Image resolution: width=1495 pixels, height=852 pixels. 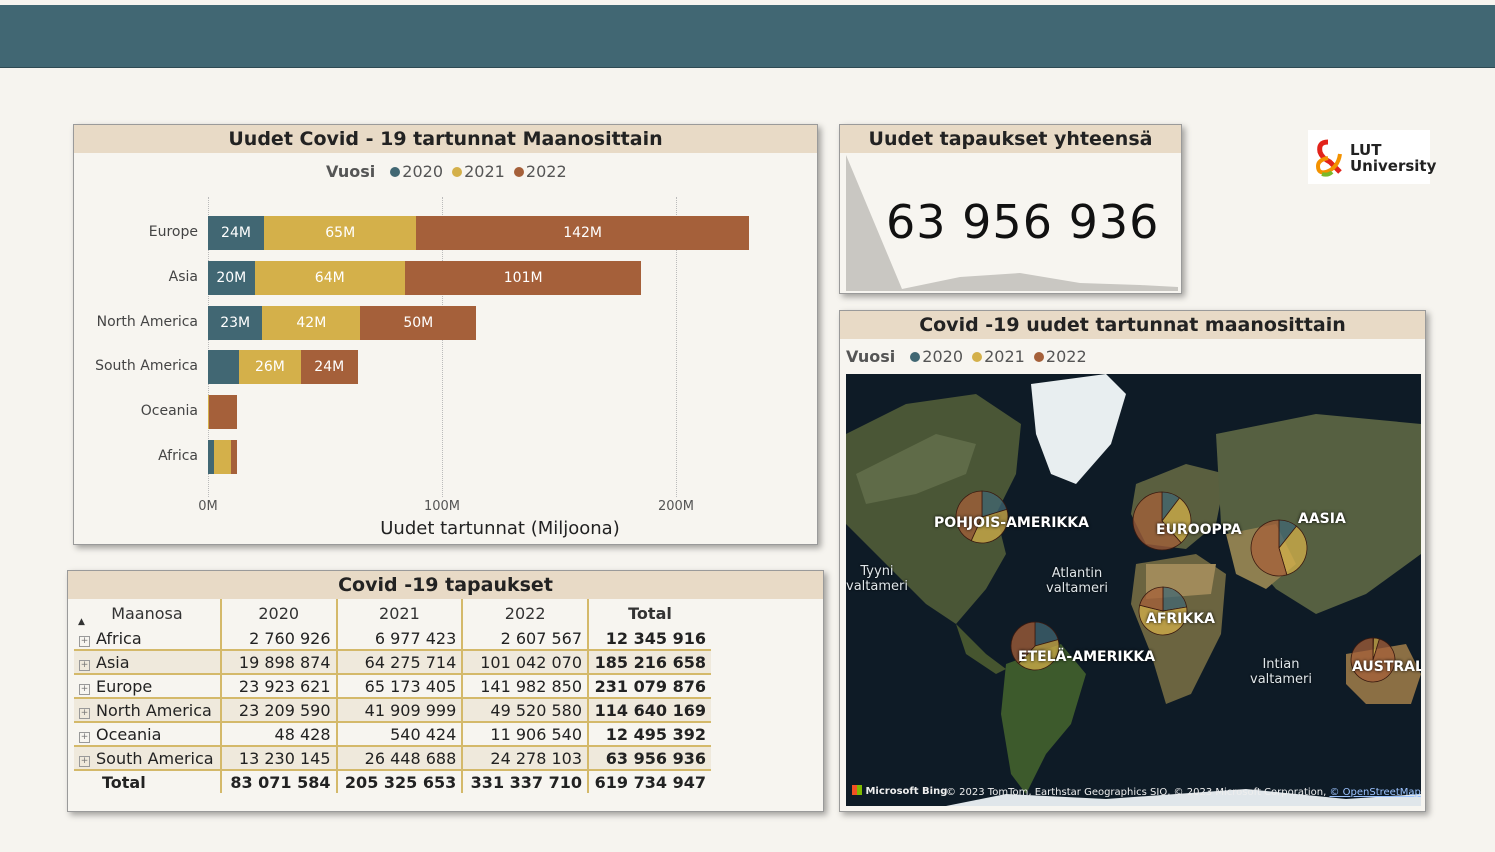 What do you see at coordinates (857, 790) in the screenshot?
I see `bing-logo-squares` at bounding box center [857, 790].